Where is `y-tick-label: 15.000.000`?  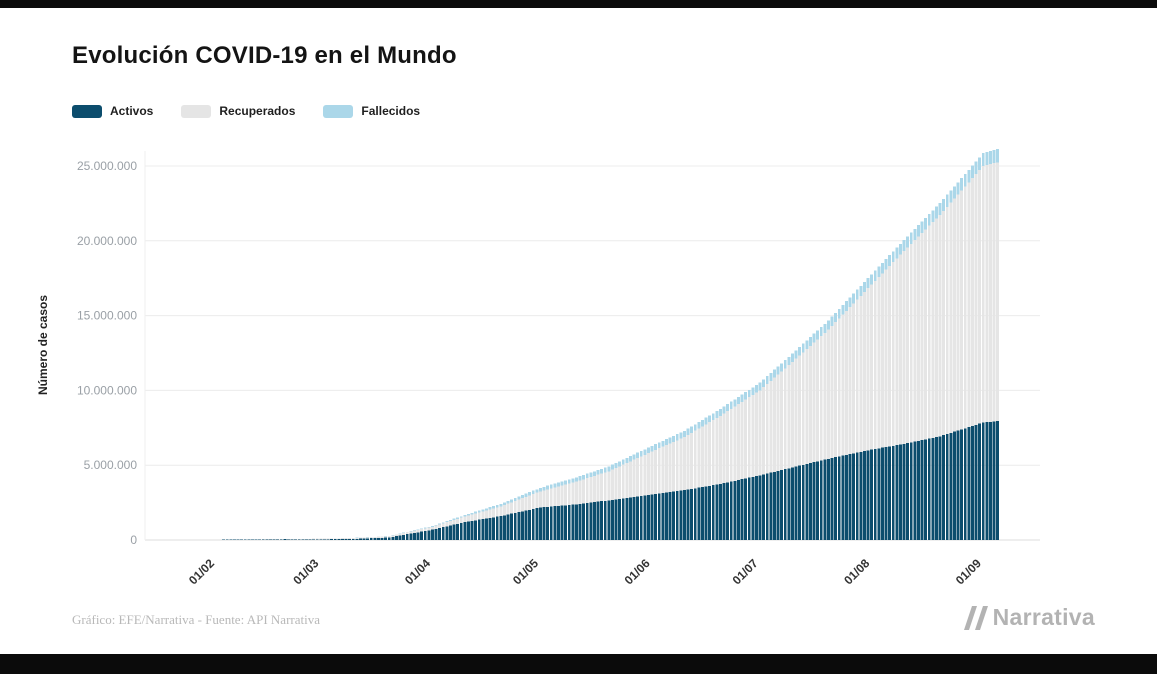 y-tick-label: 15.000.000 is located at coordinates (107, 316).